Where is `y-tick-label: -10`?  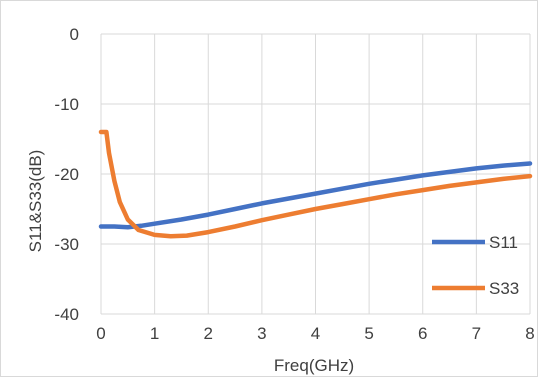 y-tick-label: -10 is located at coordinates (66, 104).